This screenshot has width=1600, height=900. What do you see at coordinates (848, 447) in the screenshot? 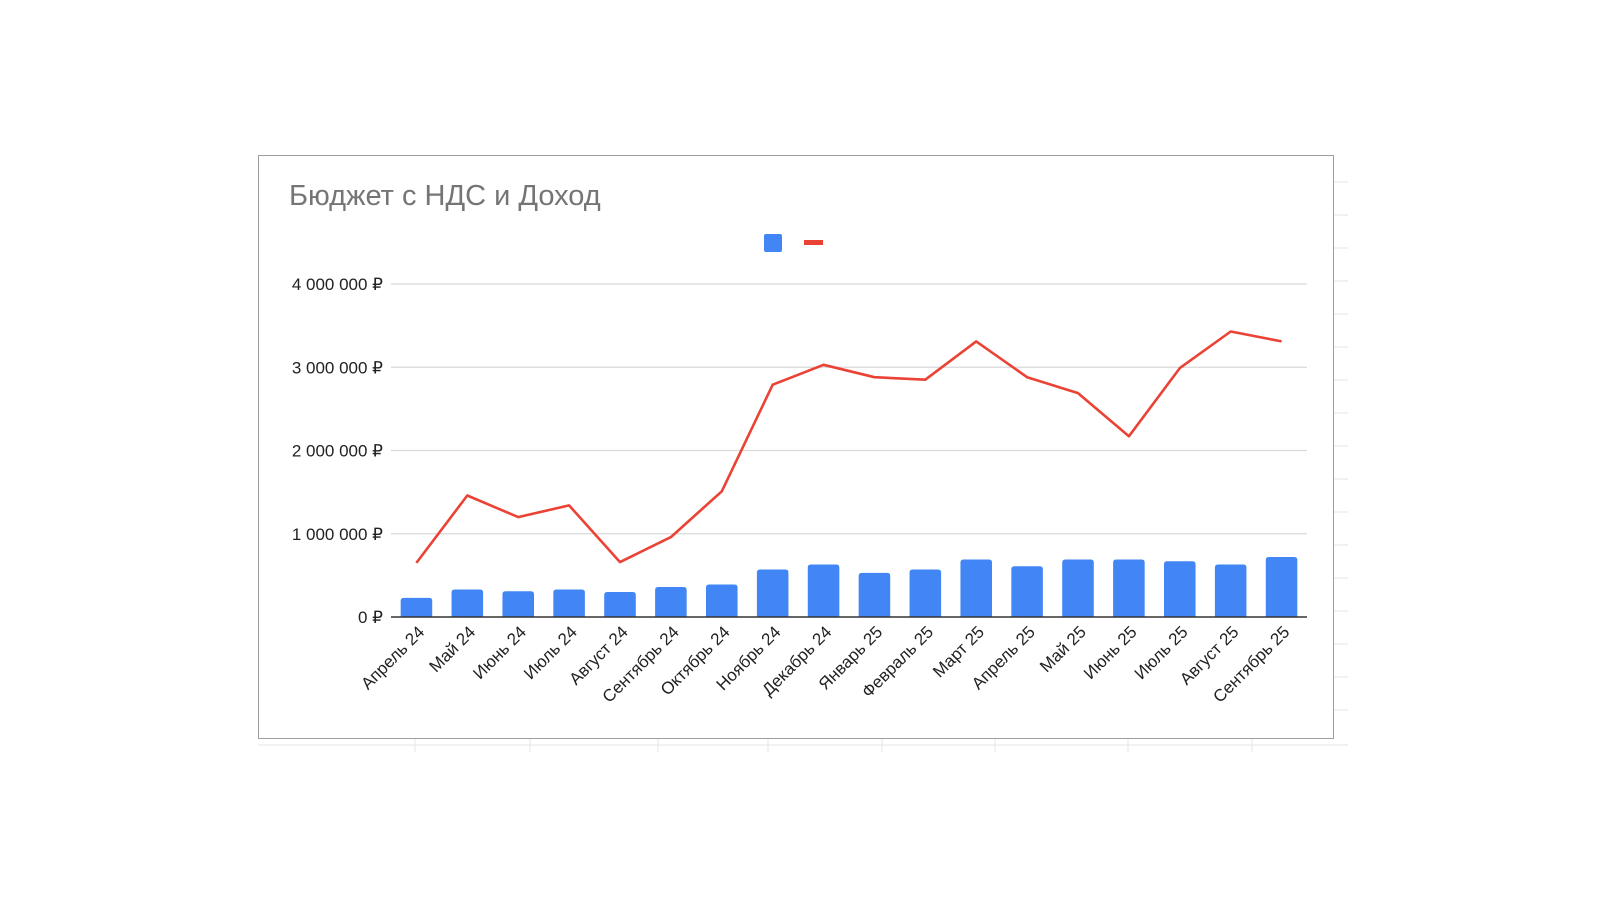
I see `line-series-path` at bounding box center [848, 447].